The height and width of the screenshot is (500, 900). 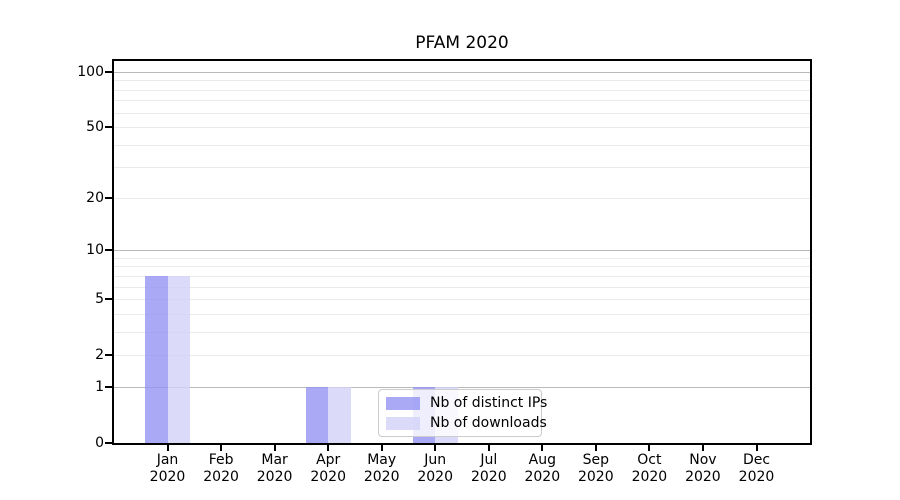 What do you see at coordinates (488, 468) in the screenshot?
I see `x-tick-label: Jul 2020` at bounding box center [488, 468].